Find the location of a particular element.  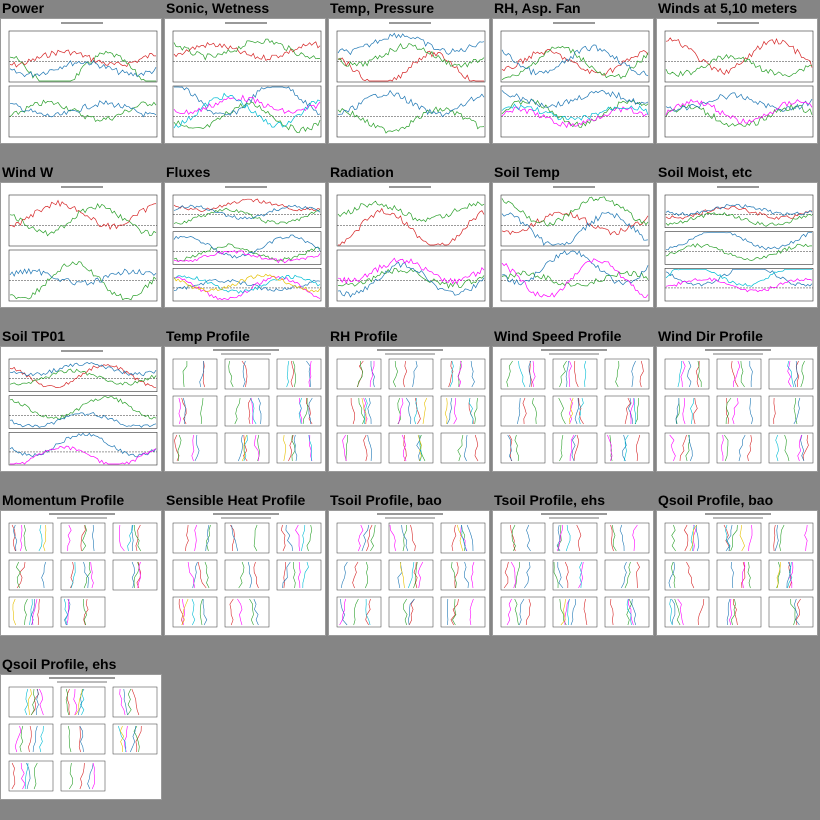

plot-tile-title: Soil TP01 is located at coordinates (34, 336).